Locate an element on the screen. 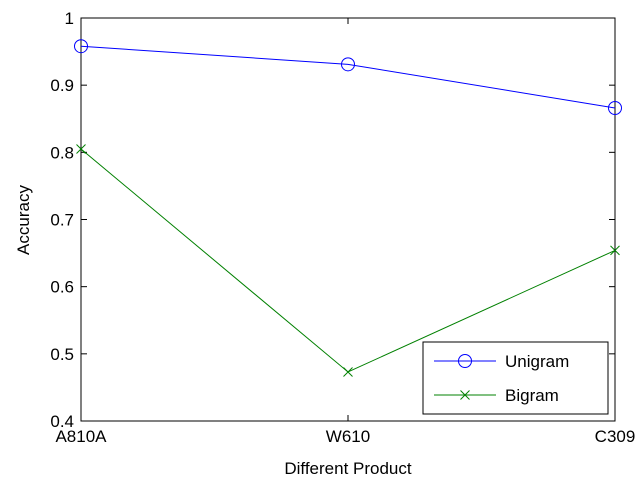 The image size is (643, 486). x-axis-title: Different Product is located at coordinates (348, 468).